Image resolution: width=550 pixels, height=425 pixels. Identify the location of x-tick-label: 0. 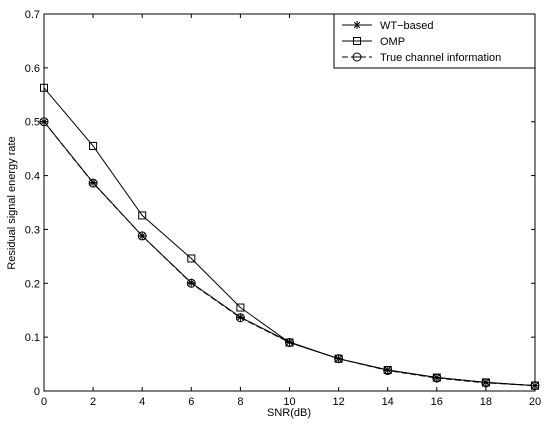
(44, 402).